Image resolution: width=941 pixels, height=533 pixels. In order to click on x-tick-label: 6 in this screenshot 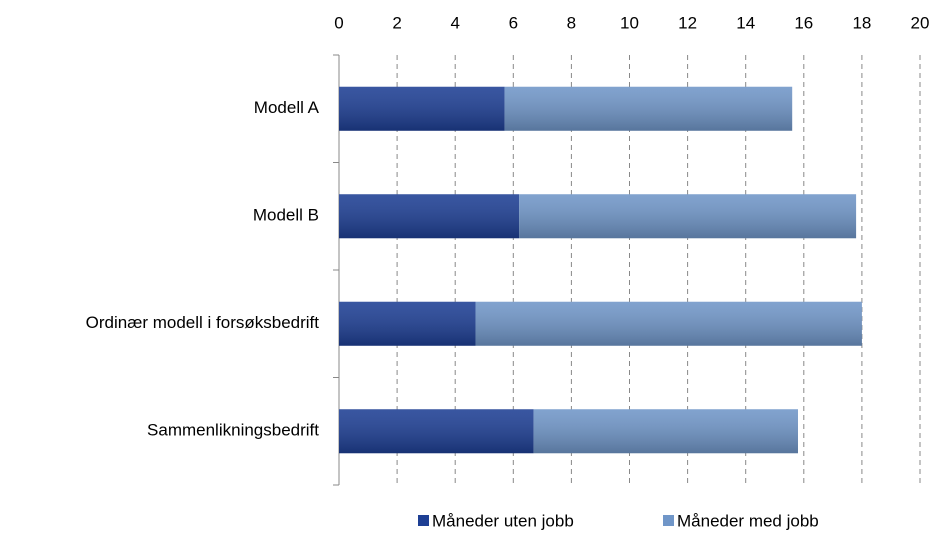, I will do `click(513, 22)`.